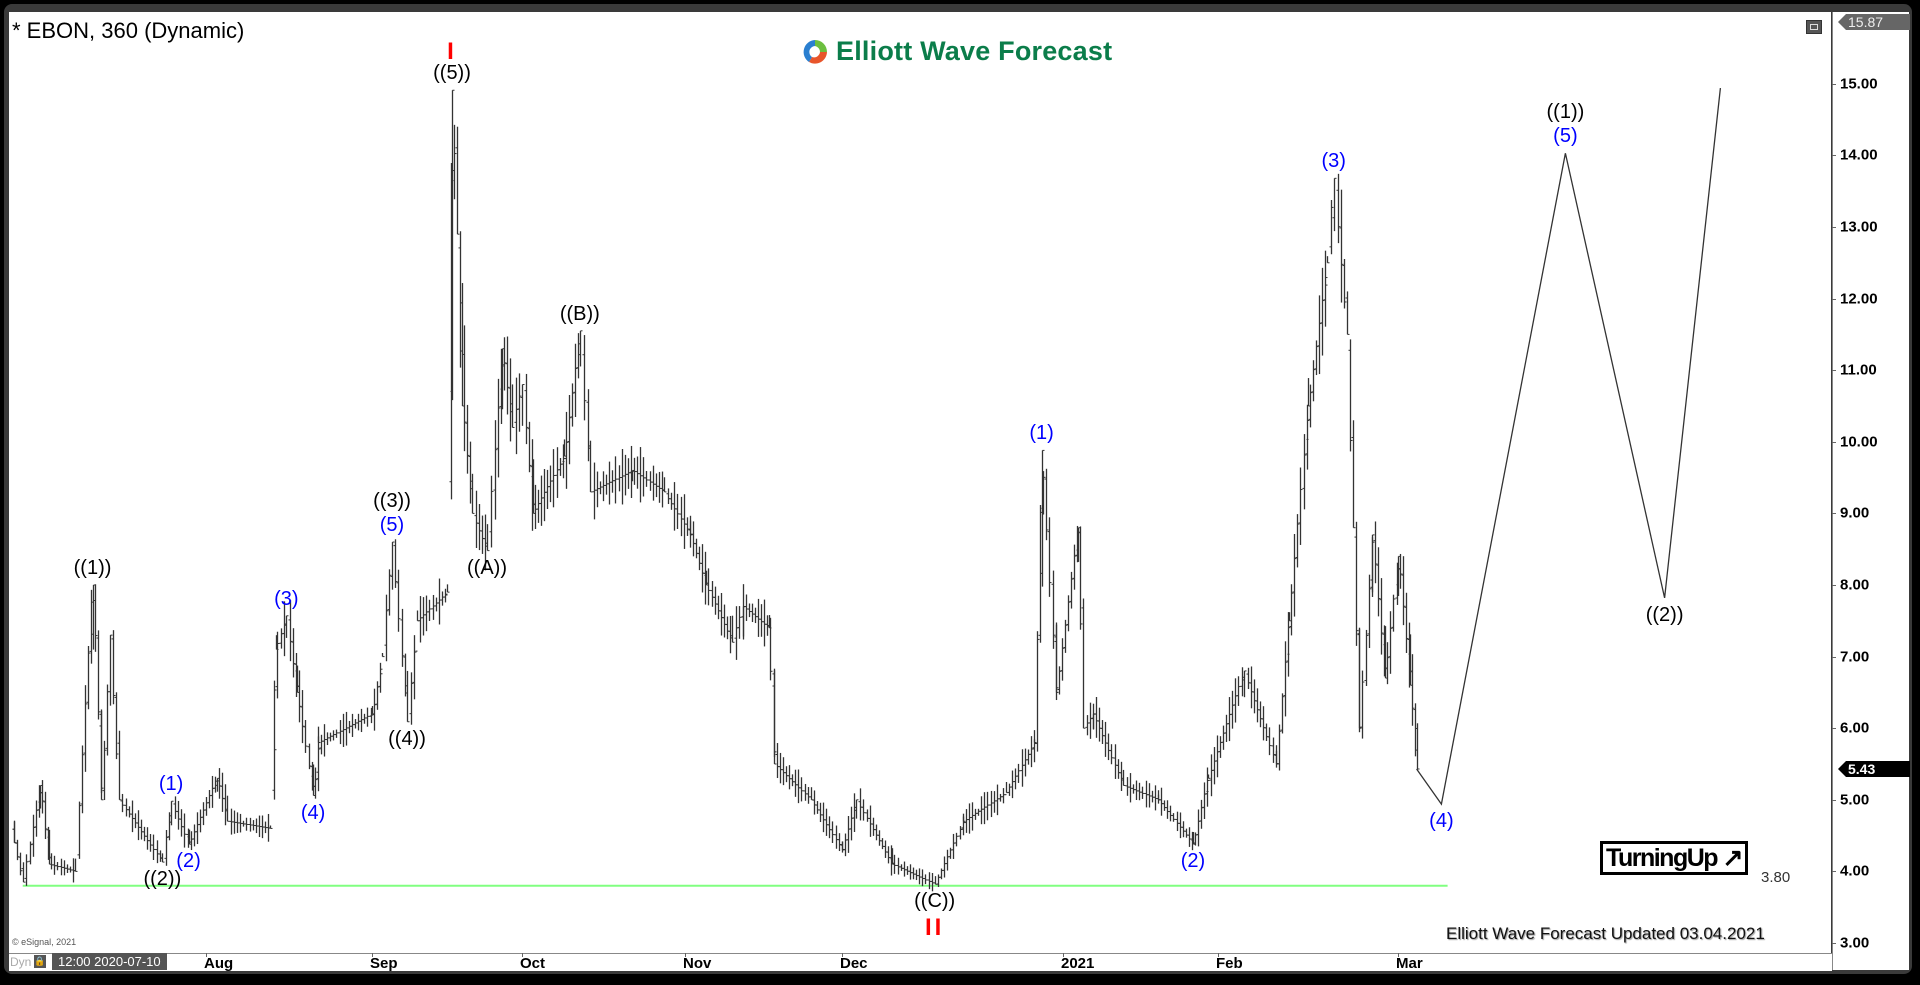  I want to click on y-tick-label: 15.00, so click(1859, 84).